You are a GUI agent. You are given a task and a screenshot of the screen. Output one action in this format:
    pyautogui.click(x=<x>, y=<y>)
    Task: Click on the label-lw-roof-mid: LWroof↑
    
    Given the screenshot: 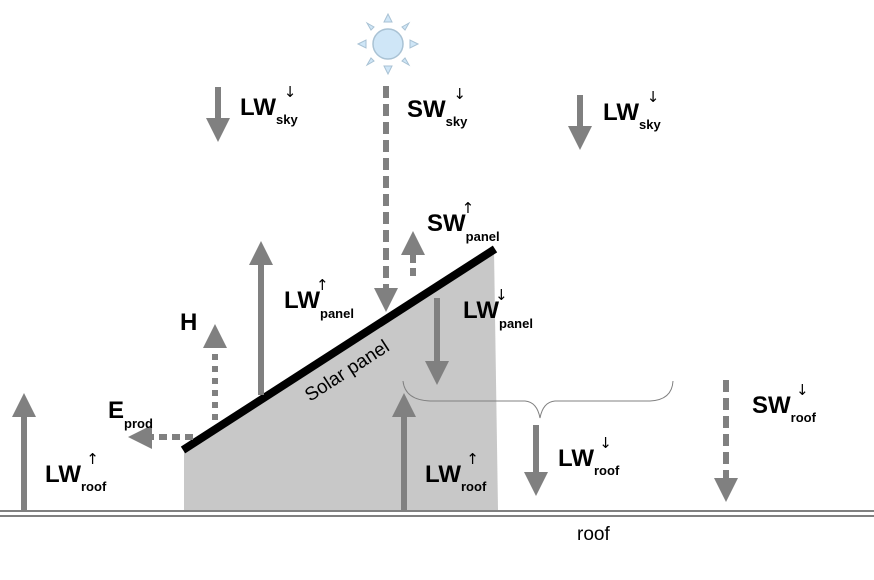 What is the action you would take?
    pyautogui.click(x=456, y=472)
    